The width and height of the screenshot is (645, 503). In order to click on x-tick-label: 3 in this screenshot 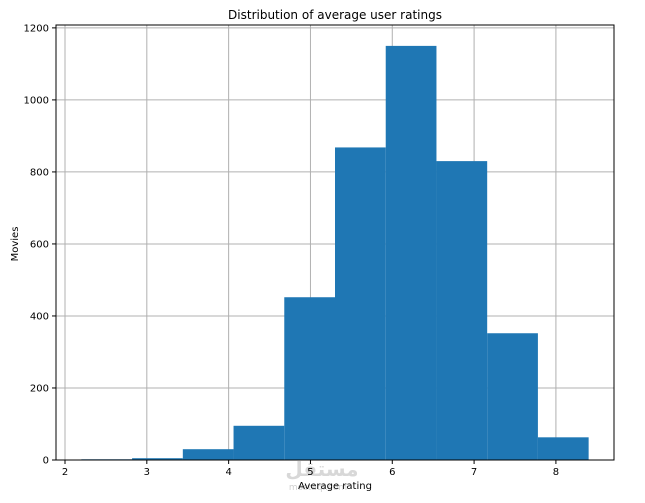, I will do `click(147, 472)`.